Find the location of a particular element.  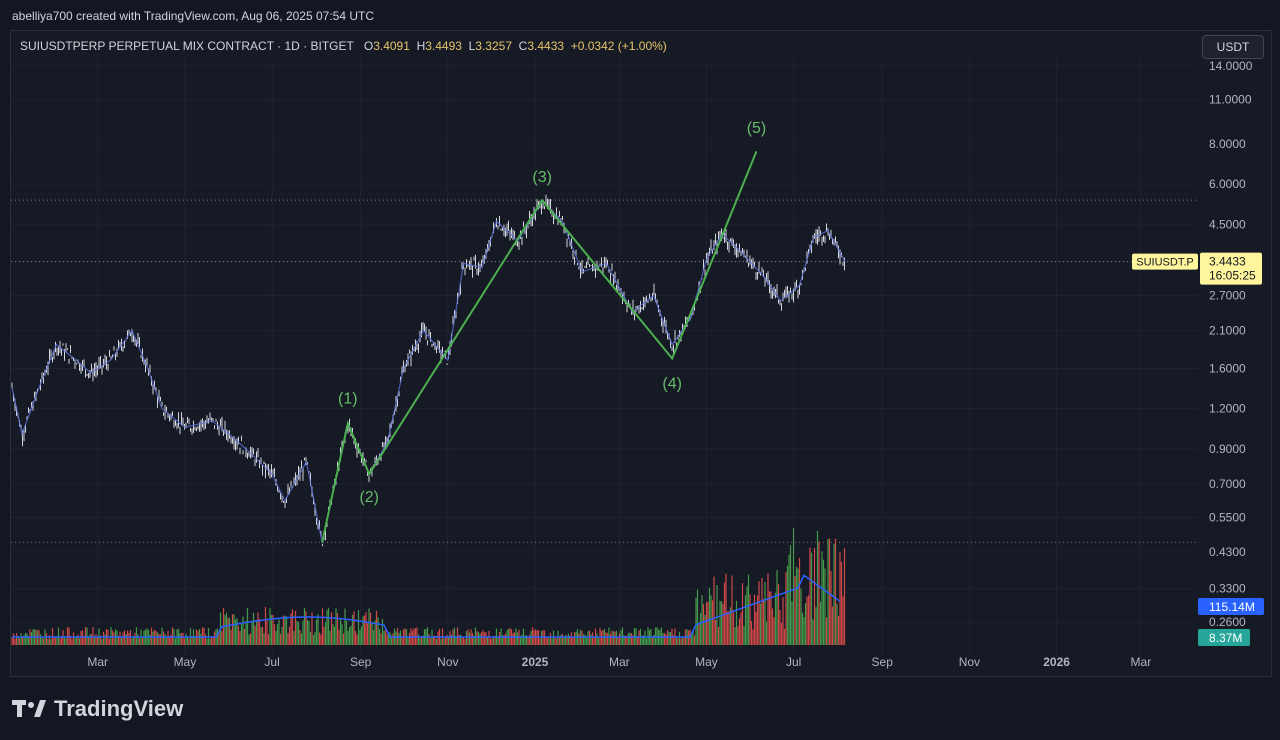

y-tick-label: 2.1000 is located at coordinates (1227, 331).